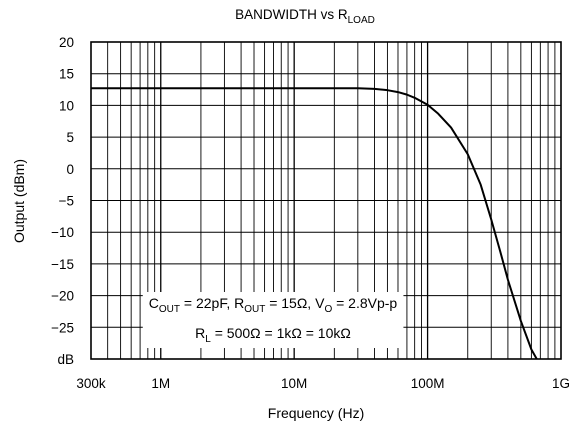 The image size is (579, 430). What do you see at coordinates (70, 137) in the screenshot?
I see `y-tick-label: 5` at bounding box center [70, 137].